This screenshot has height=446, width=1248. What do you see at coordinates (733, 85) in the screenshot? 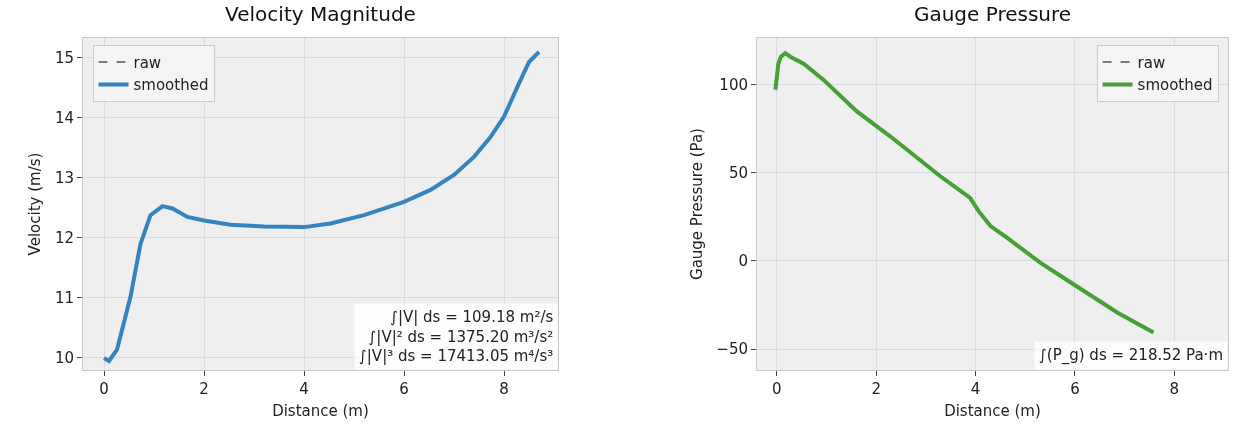
I see `y-tick-label: 100` at bounding box center [733, 85].